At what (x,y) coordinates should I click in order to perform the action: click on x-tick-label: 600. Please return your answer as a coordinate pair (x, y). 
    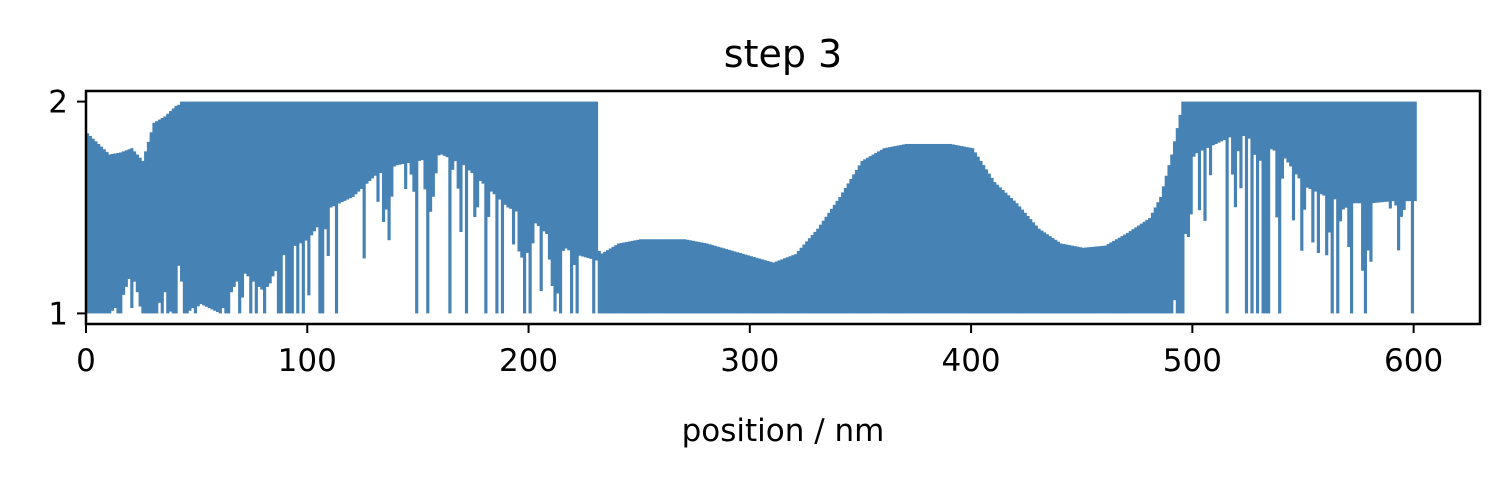
    Looking at the image, I should click on (1413, 361).